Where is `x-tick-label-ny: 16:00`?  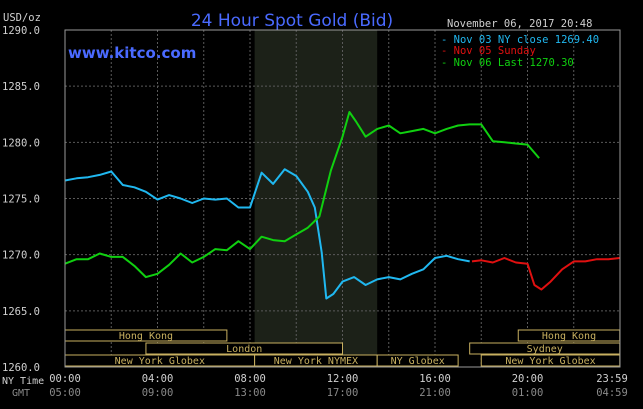 x-tick-label-ny: 16:00 is located at coordinates (435, 379).